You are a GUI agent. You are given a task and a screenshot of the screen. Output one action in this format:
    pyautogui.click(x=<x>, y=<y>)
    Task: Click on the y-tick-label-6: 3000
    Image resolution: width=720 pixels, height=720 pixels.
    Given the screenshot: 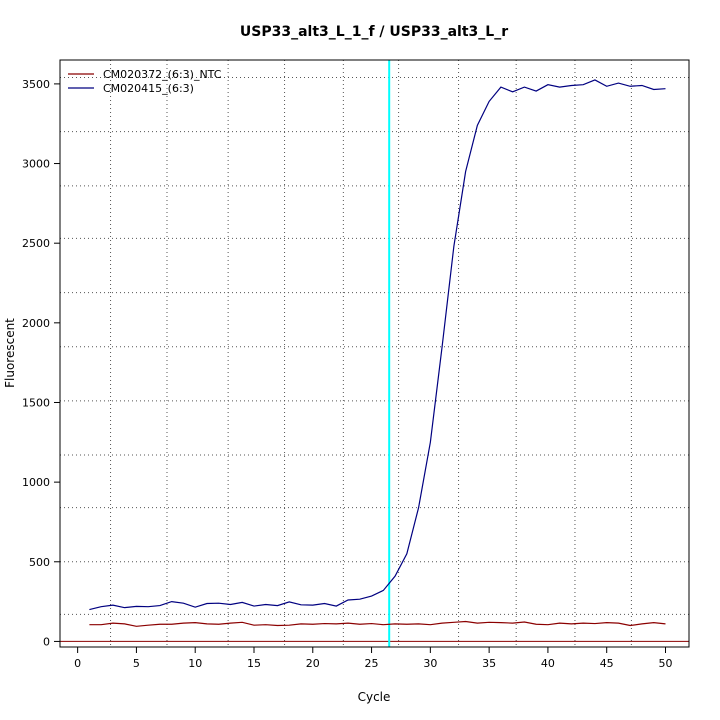 What is the action you would take?
    pyautogui.click(x=36, y=164)
    